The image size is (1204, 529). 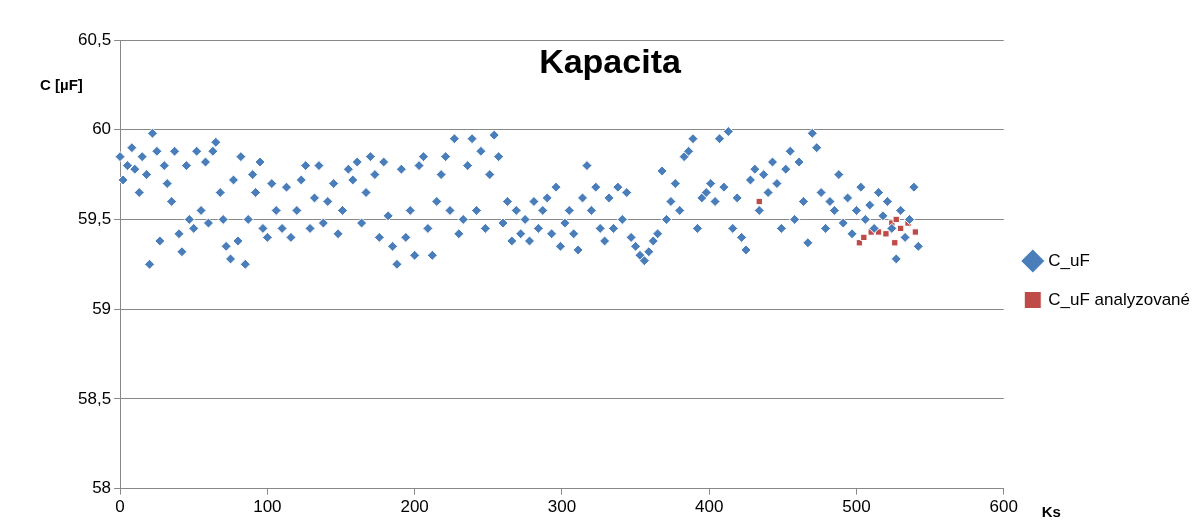 I want to click on legend-label: C_uF, so click(x=1069, y=260).